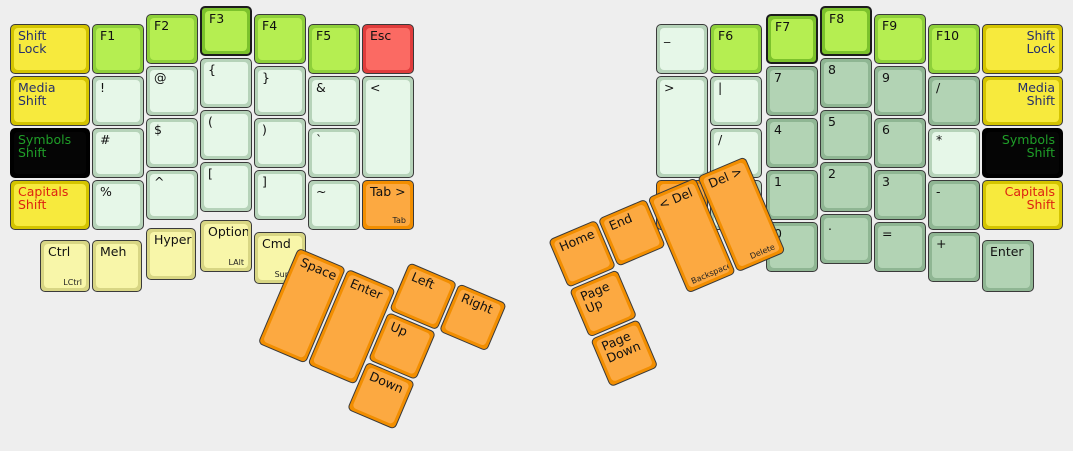 Image resolution: width=1073 pixels, height=451 pixels. I want to click on key-f4: F4, so click(280, 39).